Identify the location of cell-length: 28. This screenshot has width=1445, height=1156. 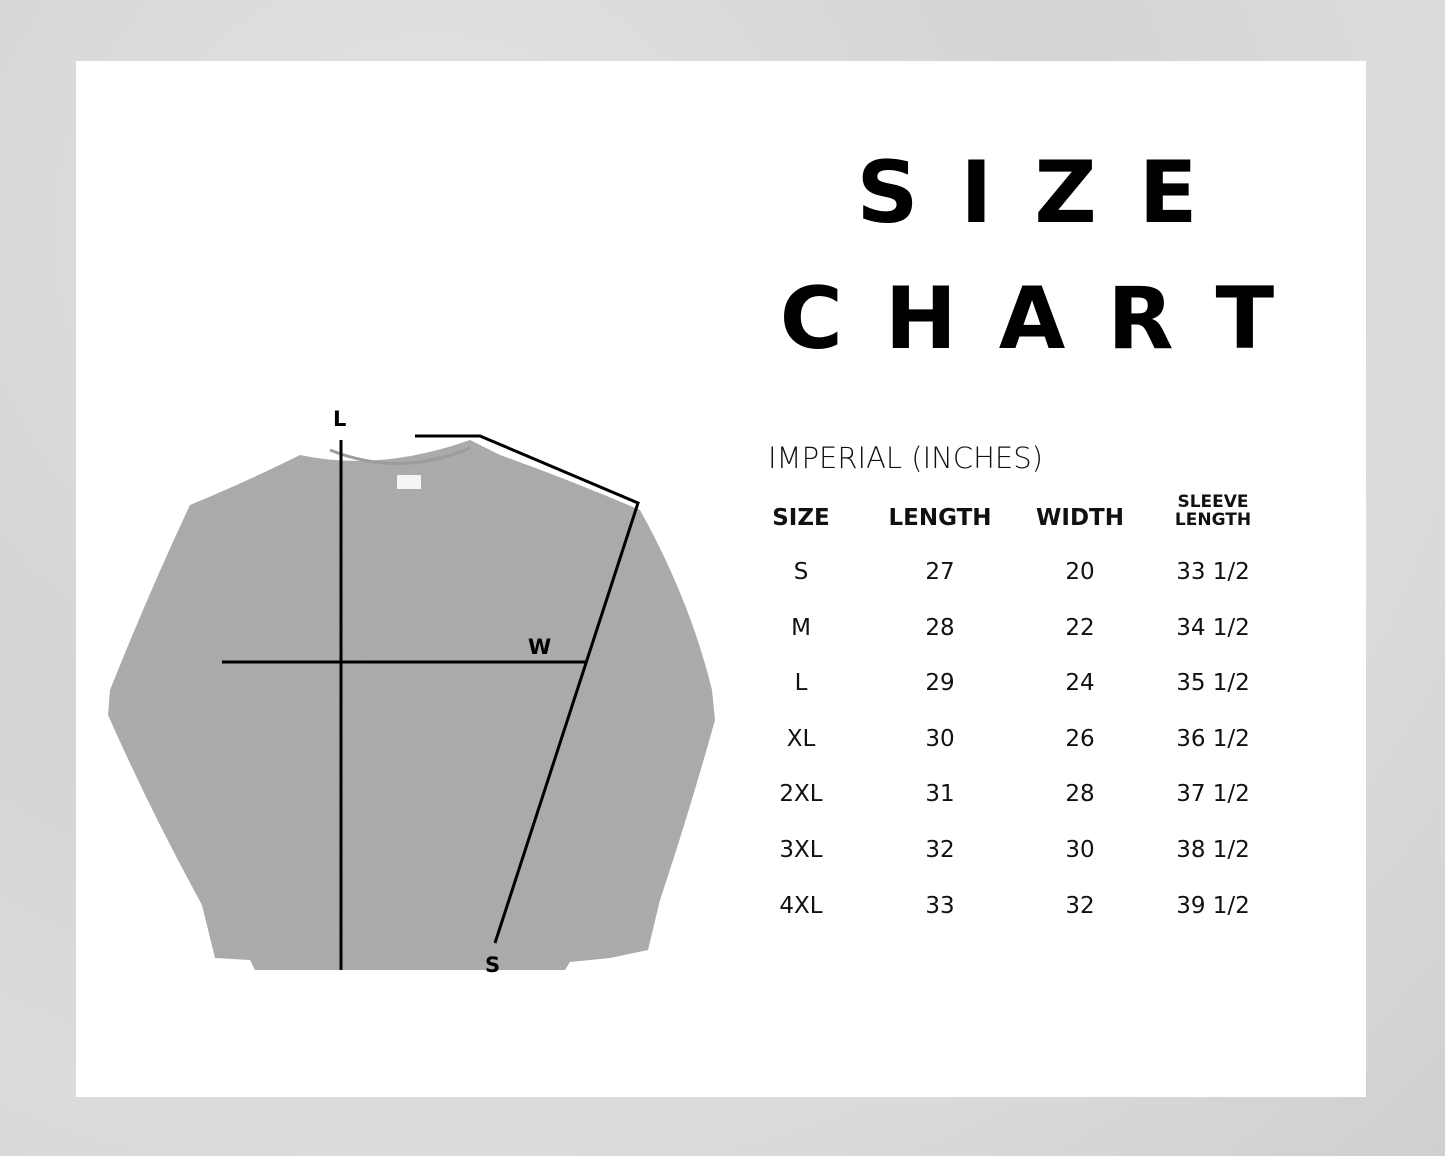
(940, 627).